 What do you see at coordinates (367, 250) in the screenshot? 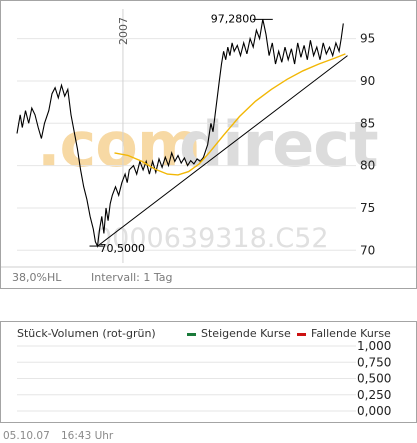
I see `y-tick-label: 70` at bounding box center [367, 250].